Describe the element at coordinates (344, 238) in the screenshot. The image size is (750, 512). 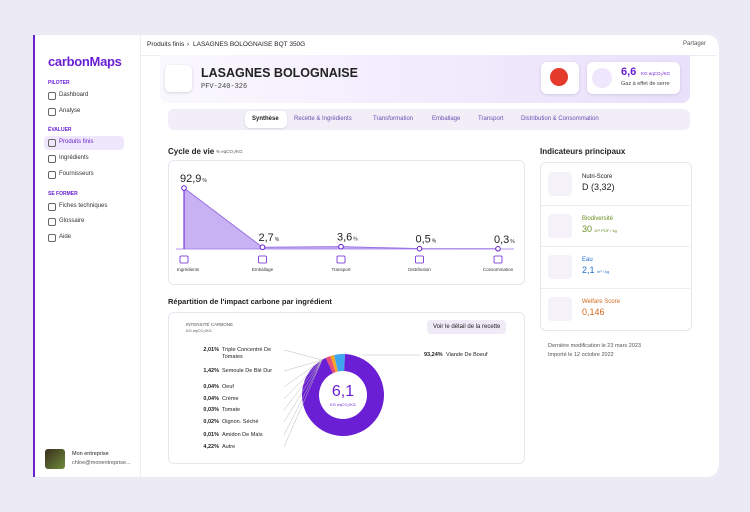
I see `value: 3,6` at that location.